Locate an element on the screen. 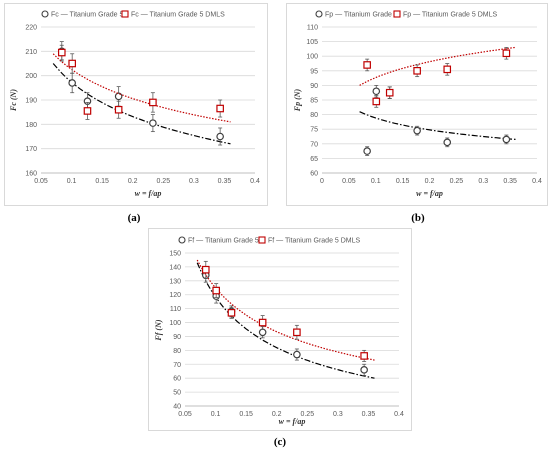  y-tick-label: 95 is located at coordinates (314, 71).